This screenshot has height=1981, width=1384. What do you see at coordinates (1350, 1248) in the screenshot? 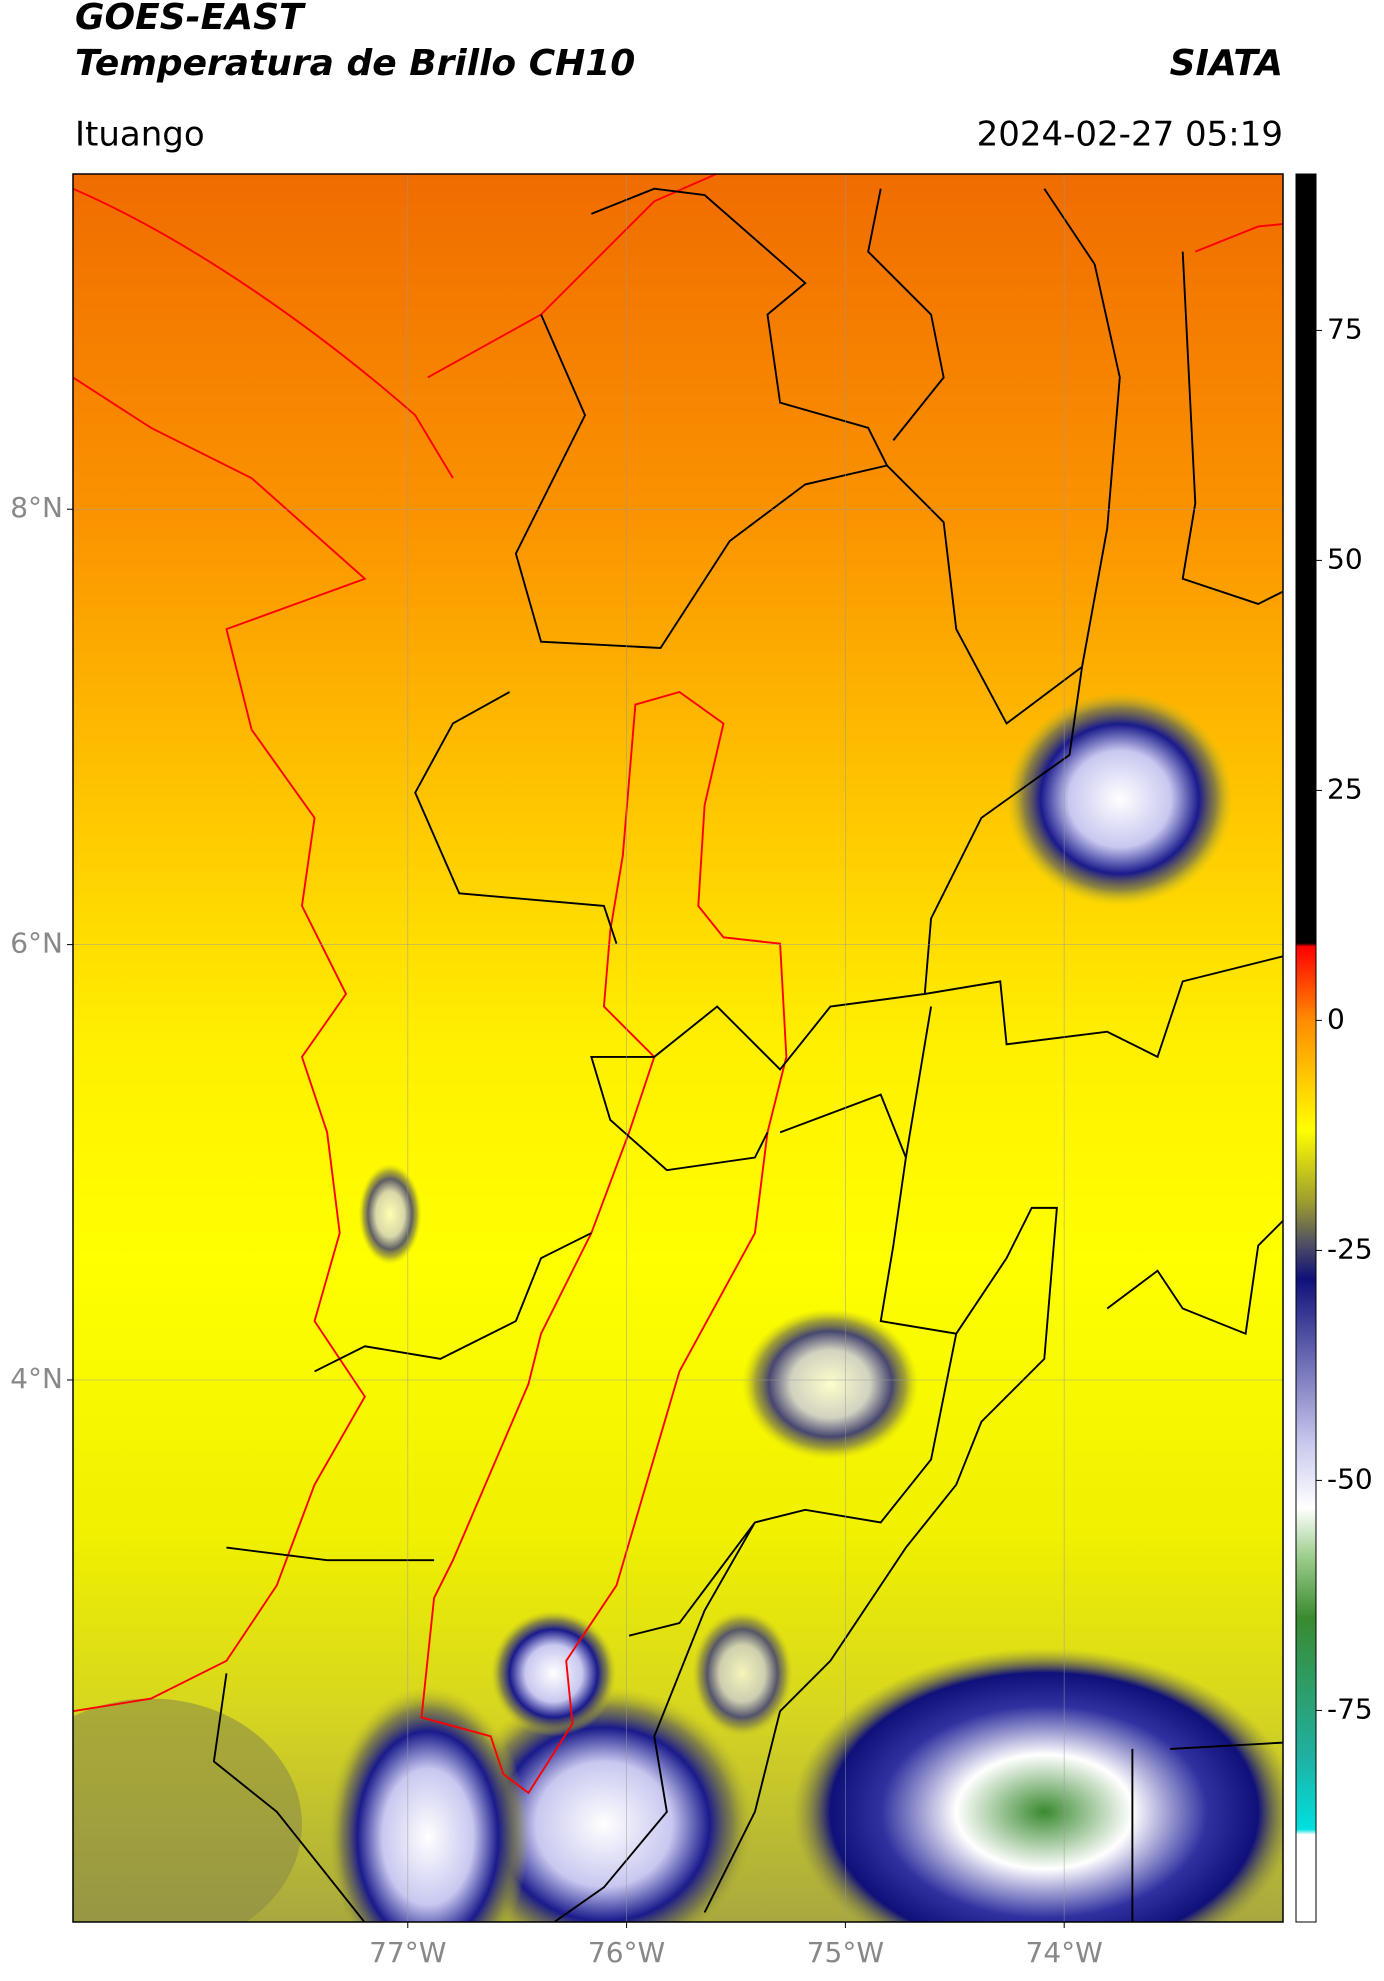
I see `colorbar-tick-label: -25` at bounding box center [1350, 1248].